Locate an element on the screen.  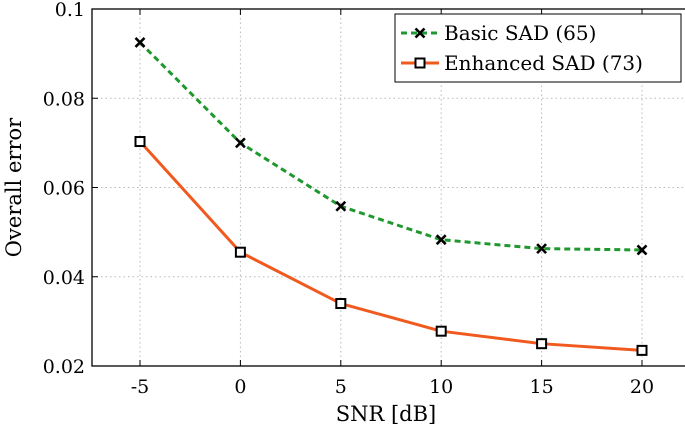
legend: Basic SAD (65) Enhanced SAD (73) is located at coordinates (538, 48).